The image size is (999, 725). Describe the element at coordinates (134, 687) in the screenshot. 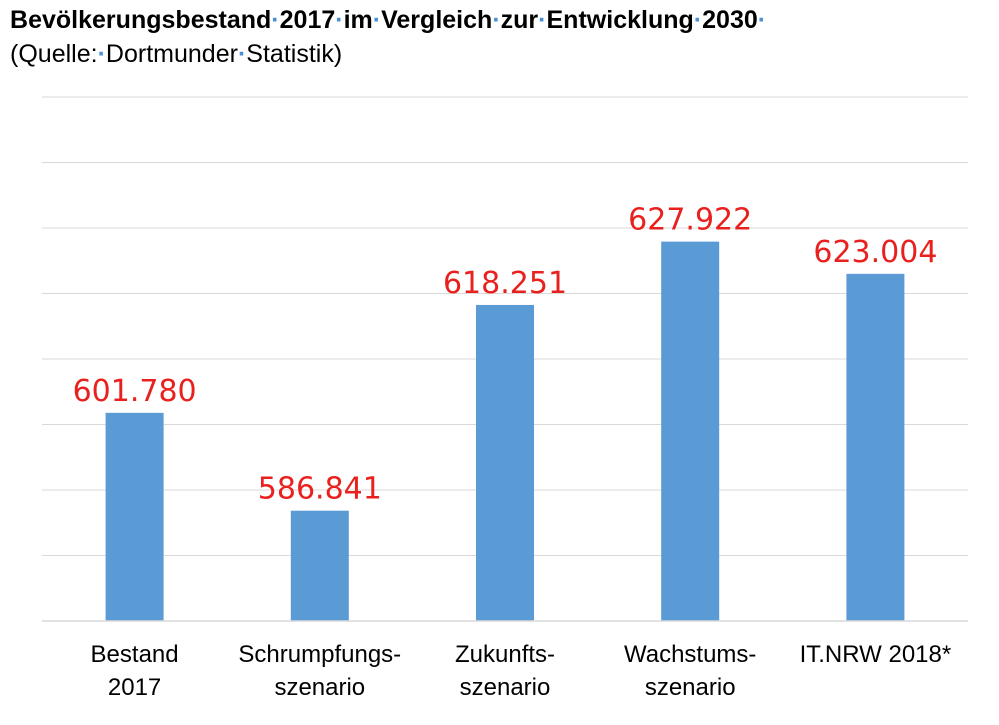

I see `x-tick-label: 2017` at that location.